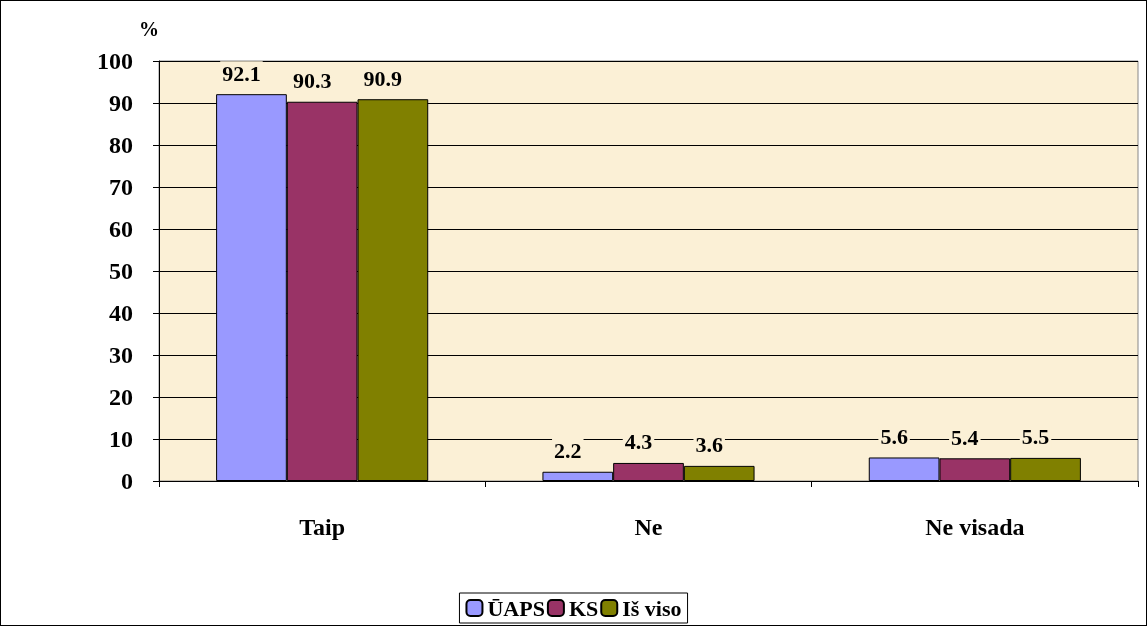 The height and width of the screenshot is (626, 1147). I want to click on x-tick-label: Ne, so click(648, 527).